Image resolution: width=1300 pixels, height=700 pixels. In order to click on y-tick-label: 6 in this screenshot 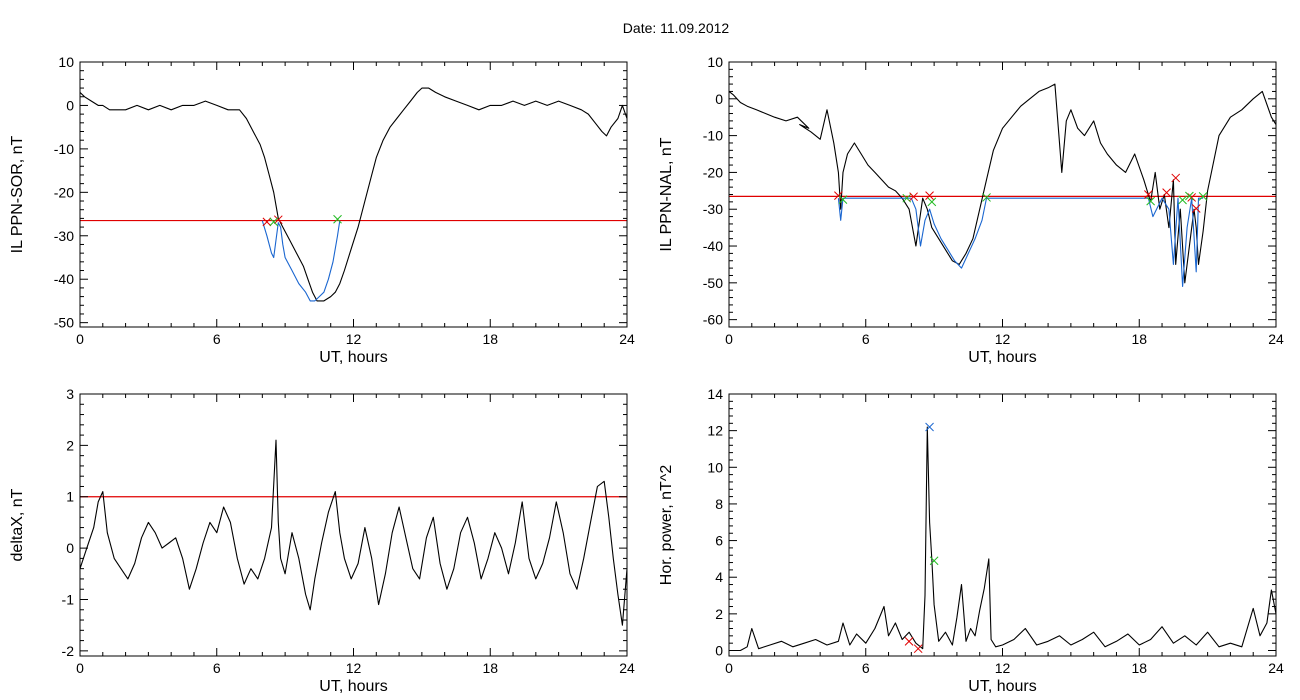, I will do `click(719, 541)`.